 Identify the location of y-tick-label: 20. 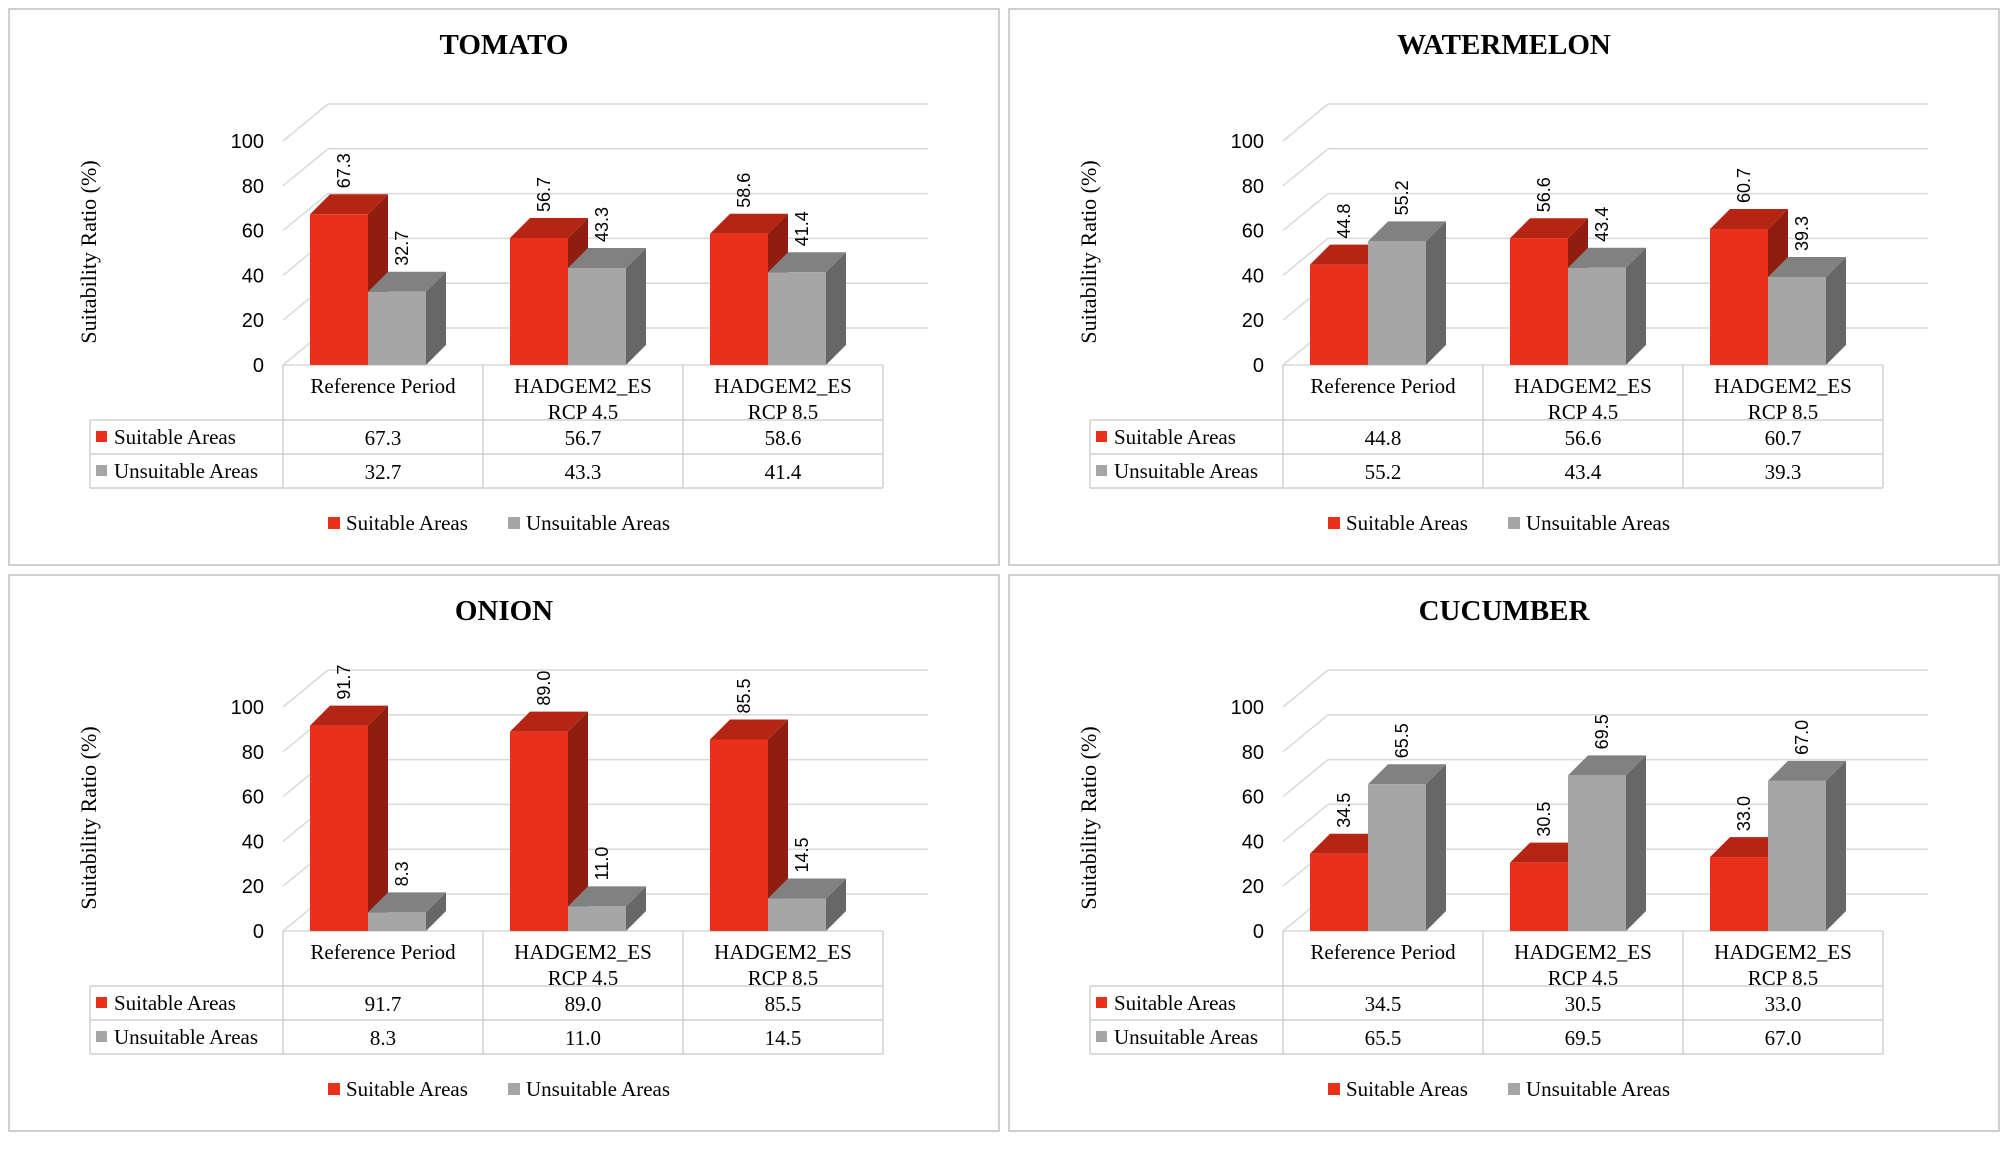
(253, 321).